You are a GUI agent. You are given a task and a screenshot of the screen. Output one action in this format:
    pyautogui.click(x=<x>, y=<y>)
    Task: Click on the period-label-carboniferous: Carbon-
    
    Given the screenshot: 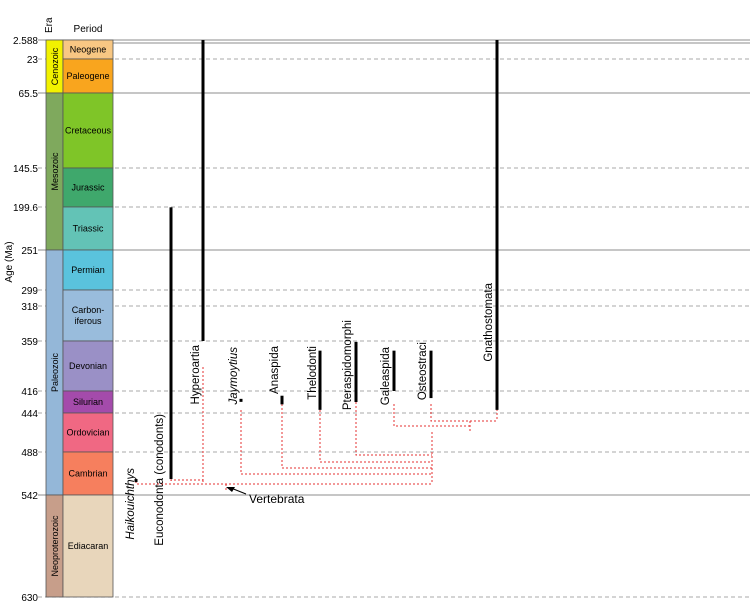 What is the action you would take?
    pyautogui.click(x=88, y=310)
    